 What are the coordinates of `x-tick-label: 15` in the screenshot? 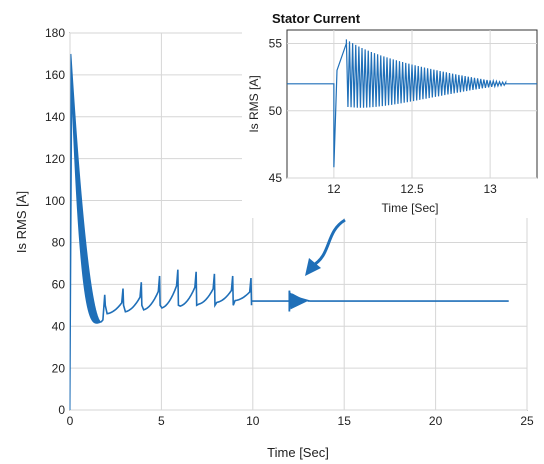 It's located at (345, 421).